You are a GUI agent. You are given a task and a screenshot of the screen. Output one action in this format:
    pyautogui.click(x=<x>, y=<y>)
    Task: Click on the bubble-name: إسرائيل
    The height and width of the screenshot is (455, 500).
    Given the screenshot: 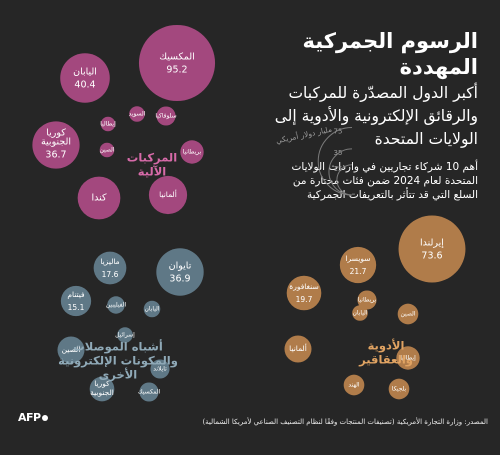 What is the action you would take?
    pyautogui.click(x=125, y=335)
    